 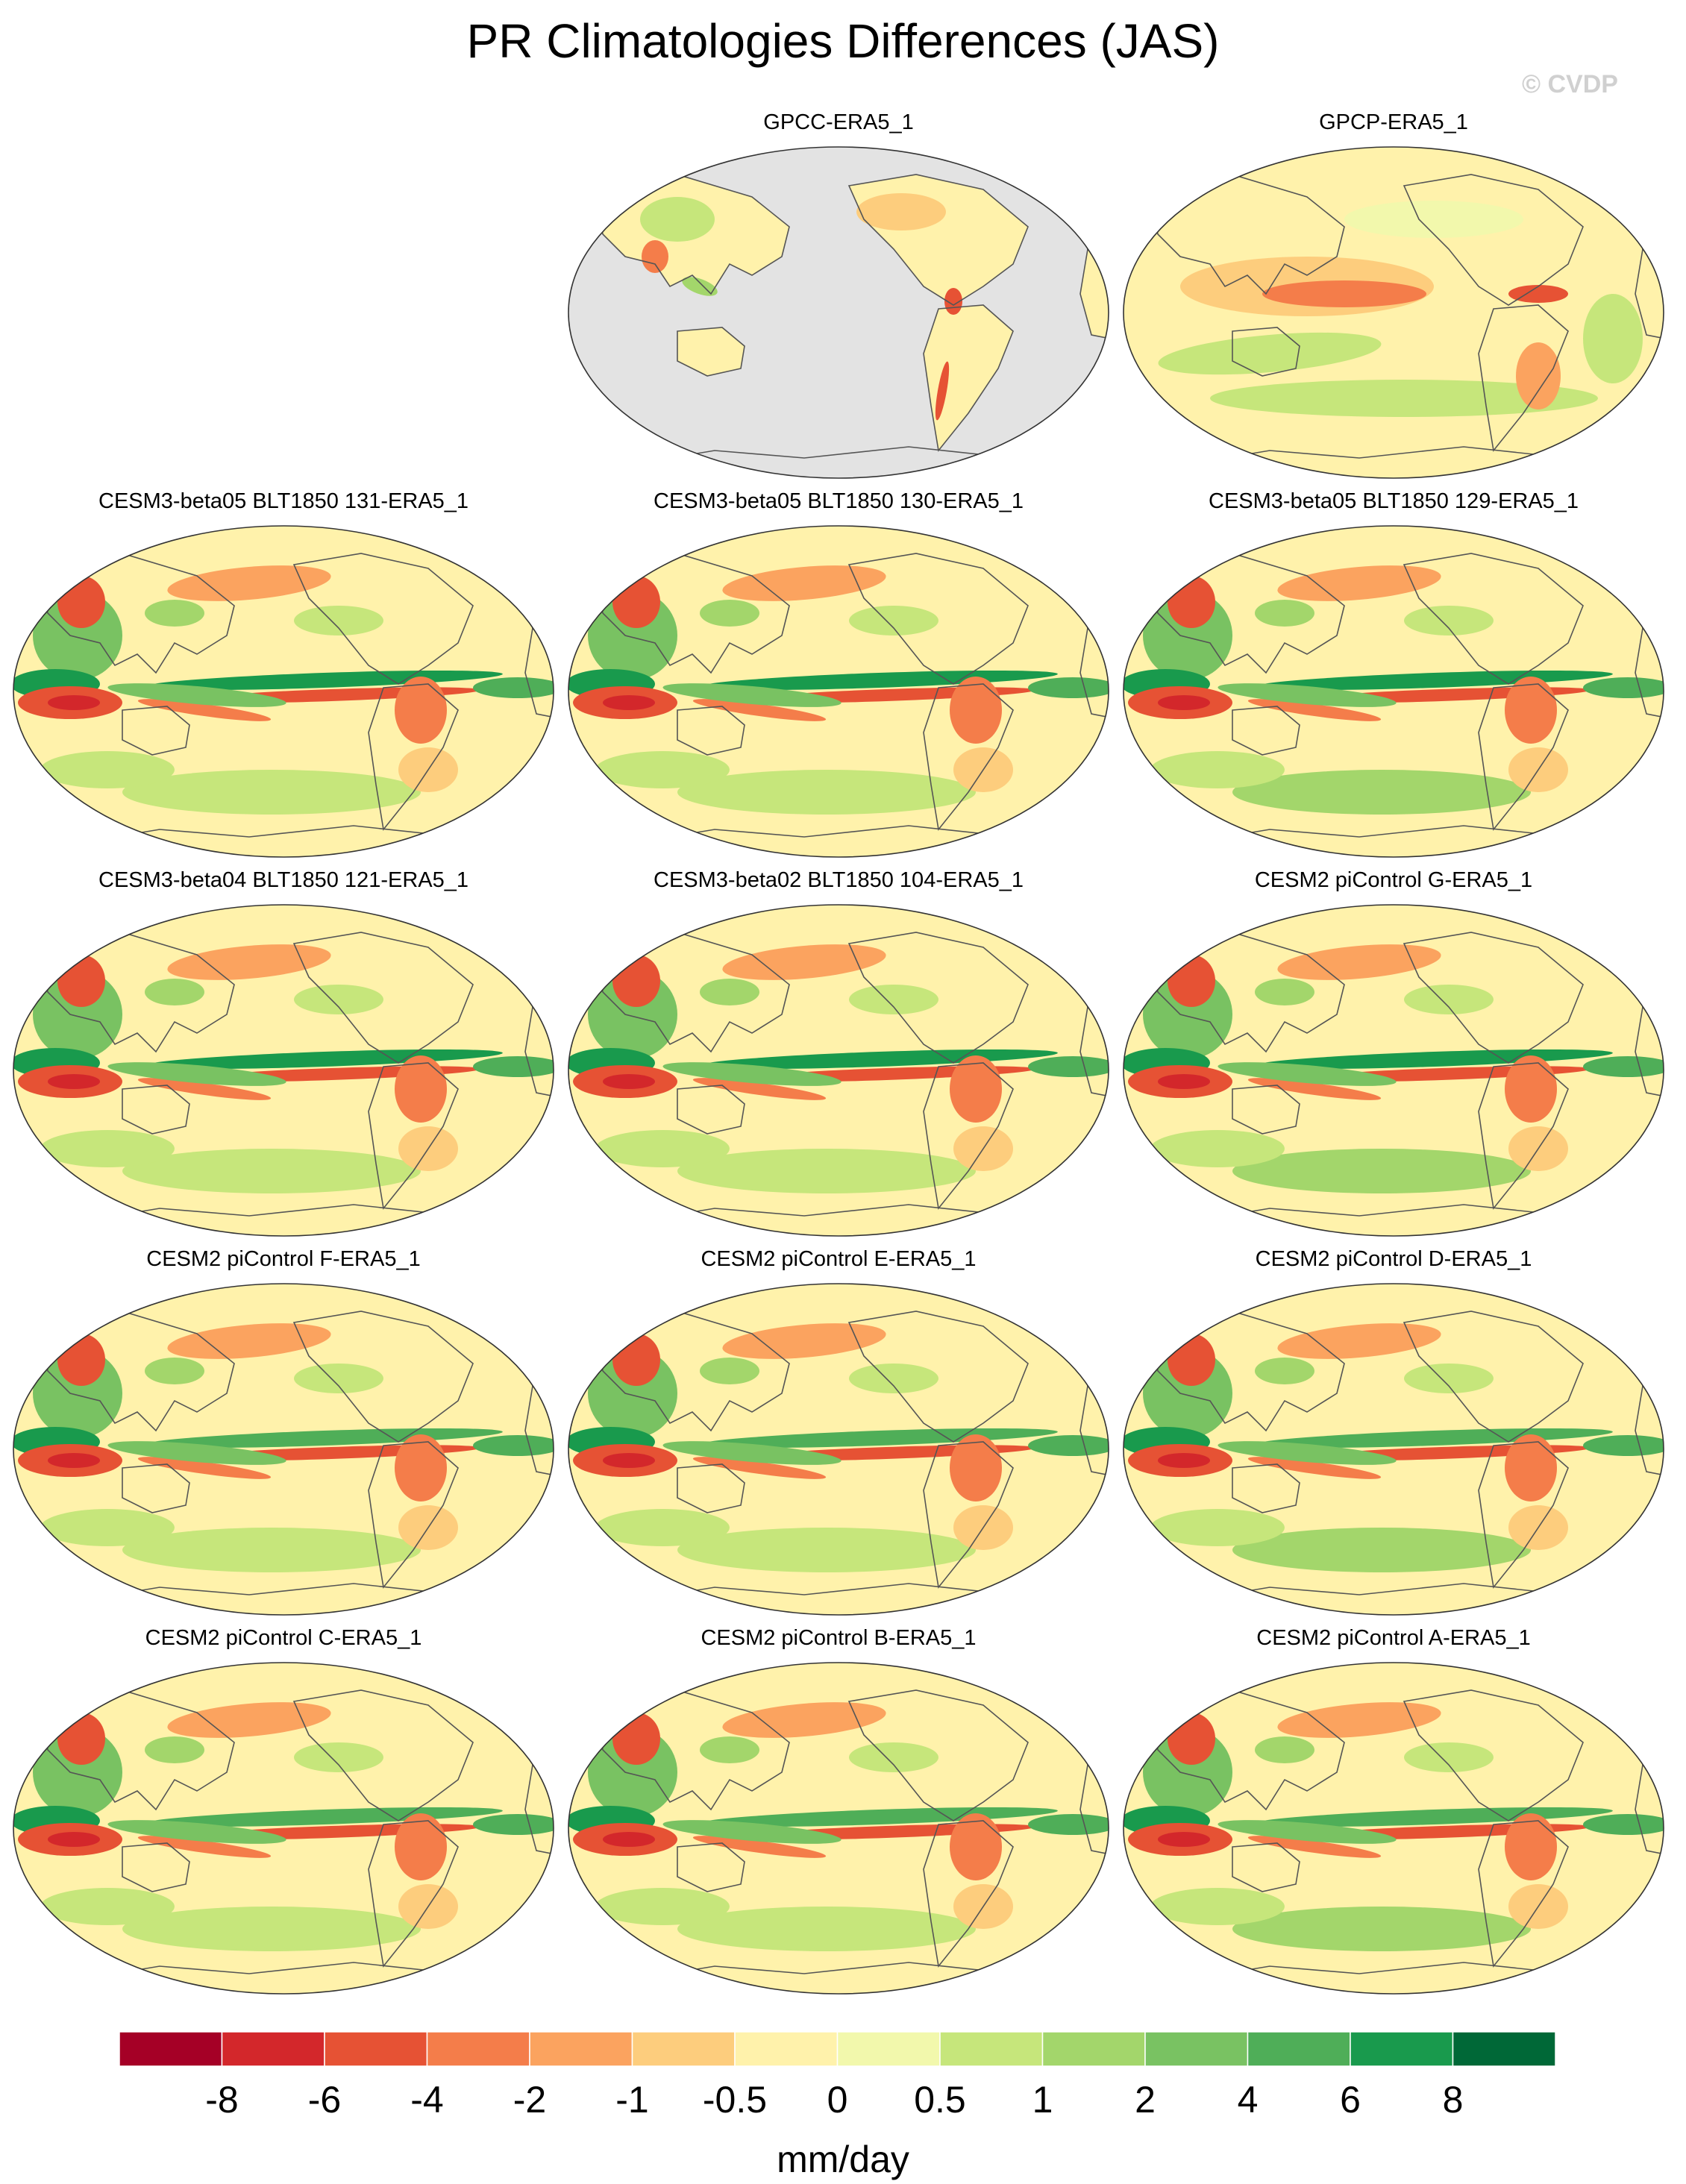 I want to click on panel-title: CESM2 piControl E-ERA5_1, so click(x=839, y=1259).